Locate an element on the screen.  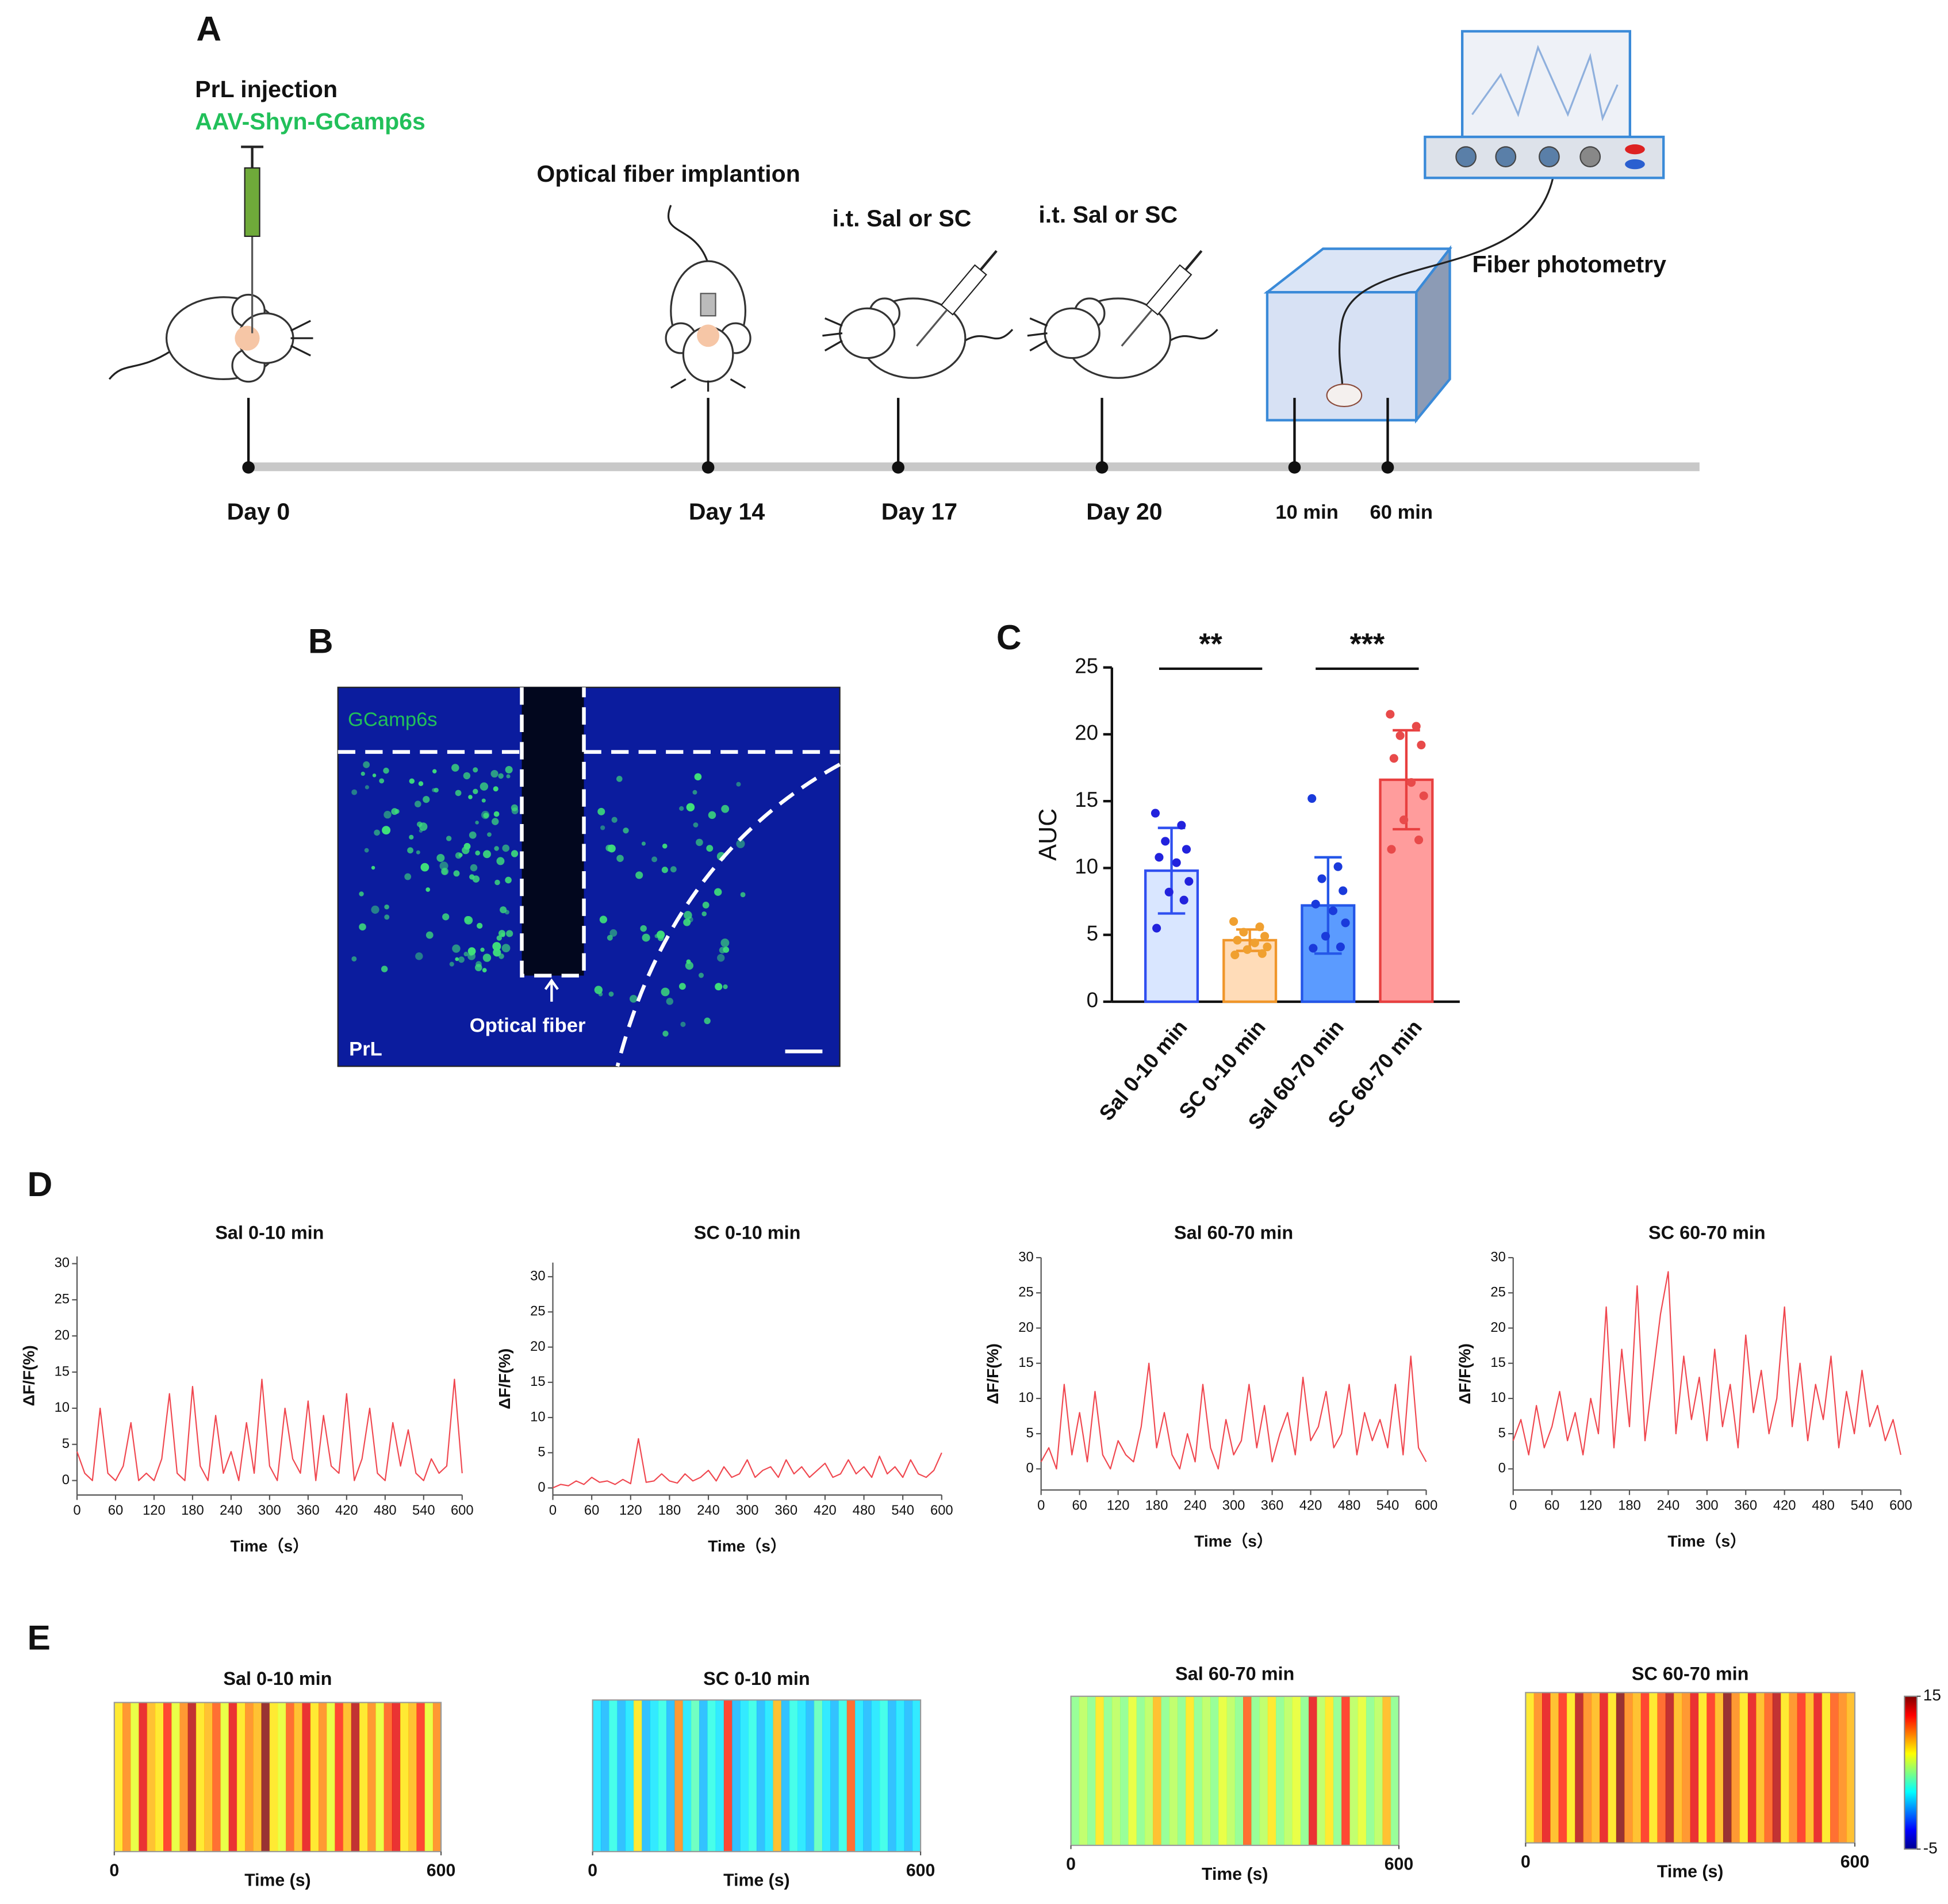
y-tick-label: 10 is located at coordinates (62, 1407).